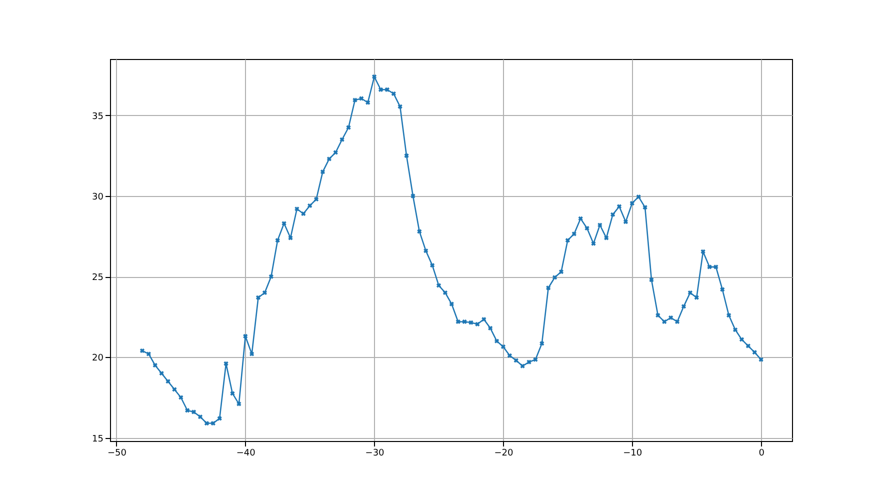  What do you see at coordinates (761, 453) in the screenshot?
I see `x-tick-label: 0` at bounding box center [761, 453].